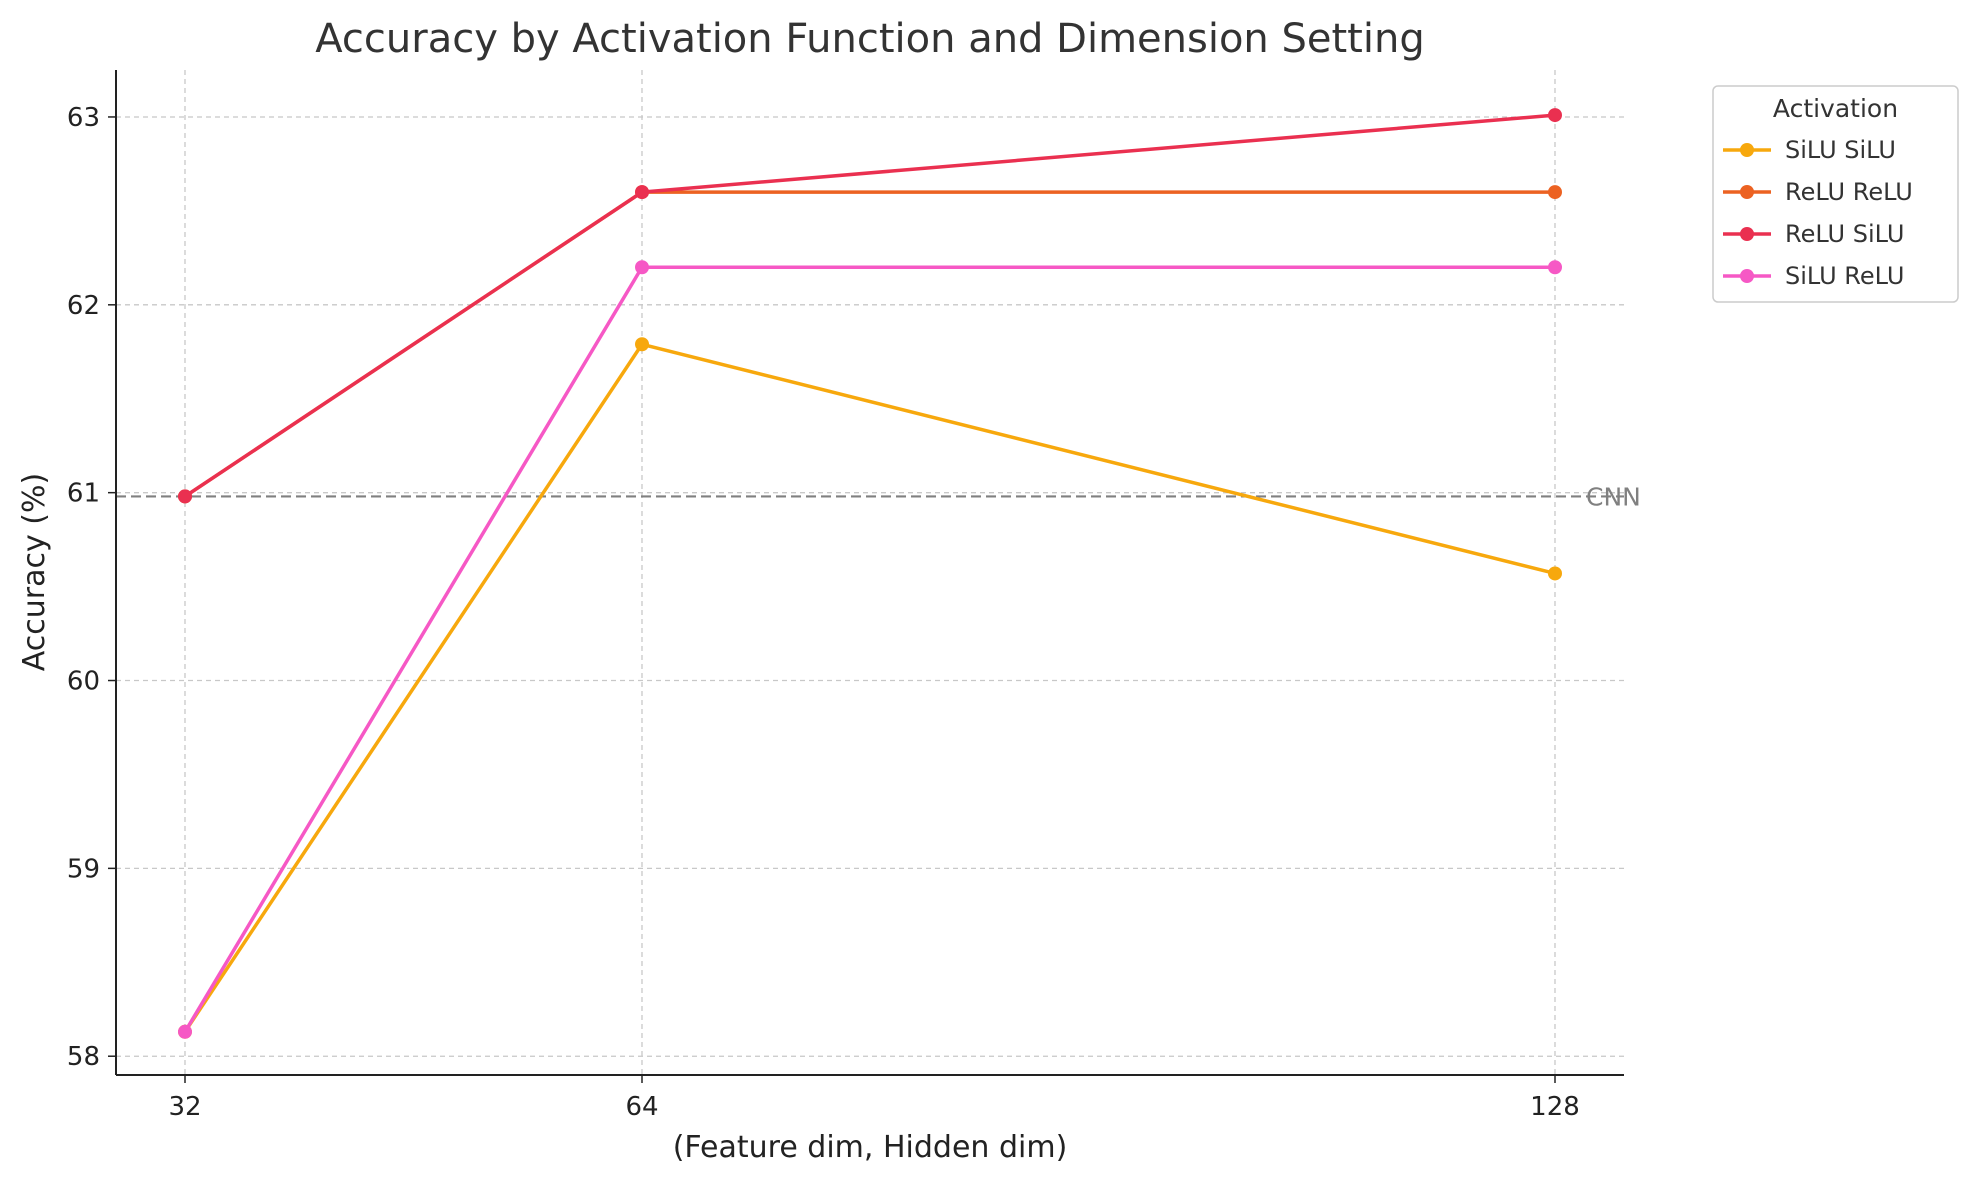 This screenshot has width=1977, height=1180. Describe the element at coordinates (83, 306) in the screenshot. I see `y-tick-label: 62` at that location.